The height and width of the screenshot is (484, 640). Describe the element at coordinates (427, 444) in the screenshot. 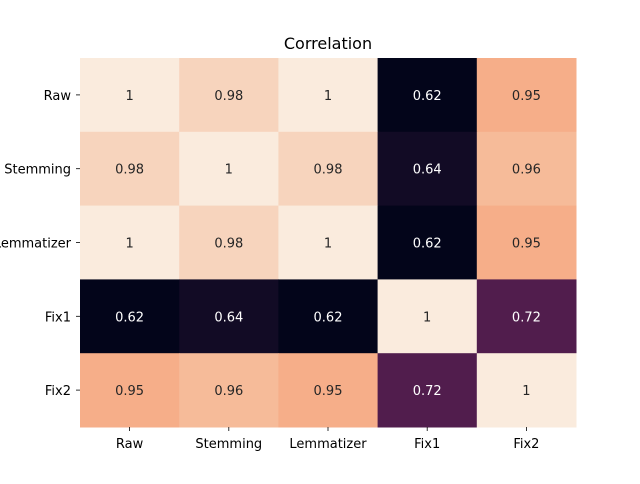

I see `x-tick-label: Fix1` at that location.